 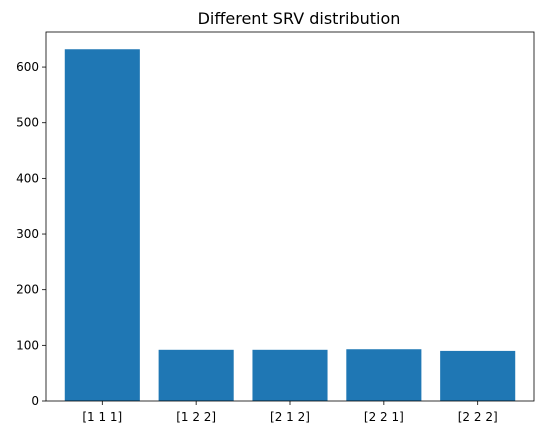 I want to click on y-tick-label: 100, so click(x=27, y=345).